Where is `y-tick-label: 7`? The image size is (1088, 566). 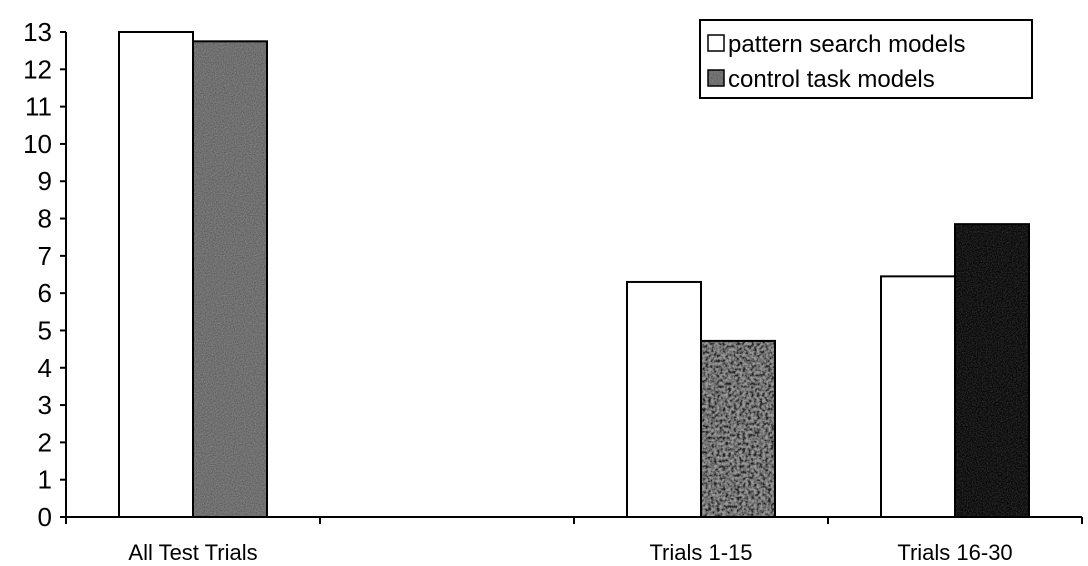 y-tick-label: 7 is located at coordinates (45, 256).